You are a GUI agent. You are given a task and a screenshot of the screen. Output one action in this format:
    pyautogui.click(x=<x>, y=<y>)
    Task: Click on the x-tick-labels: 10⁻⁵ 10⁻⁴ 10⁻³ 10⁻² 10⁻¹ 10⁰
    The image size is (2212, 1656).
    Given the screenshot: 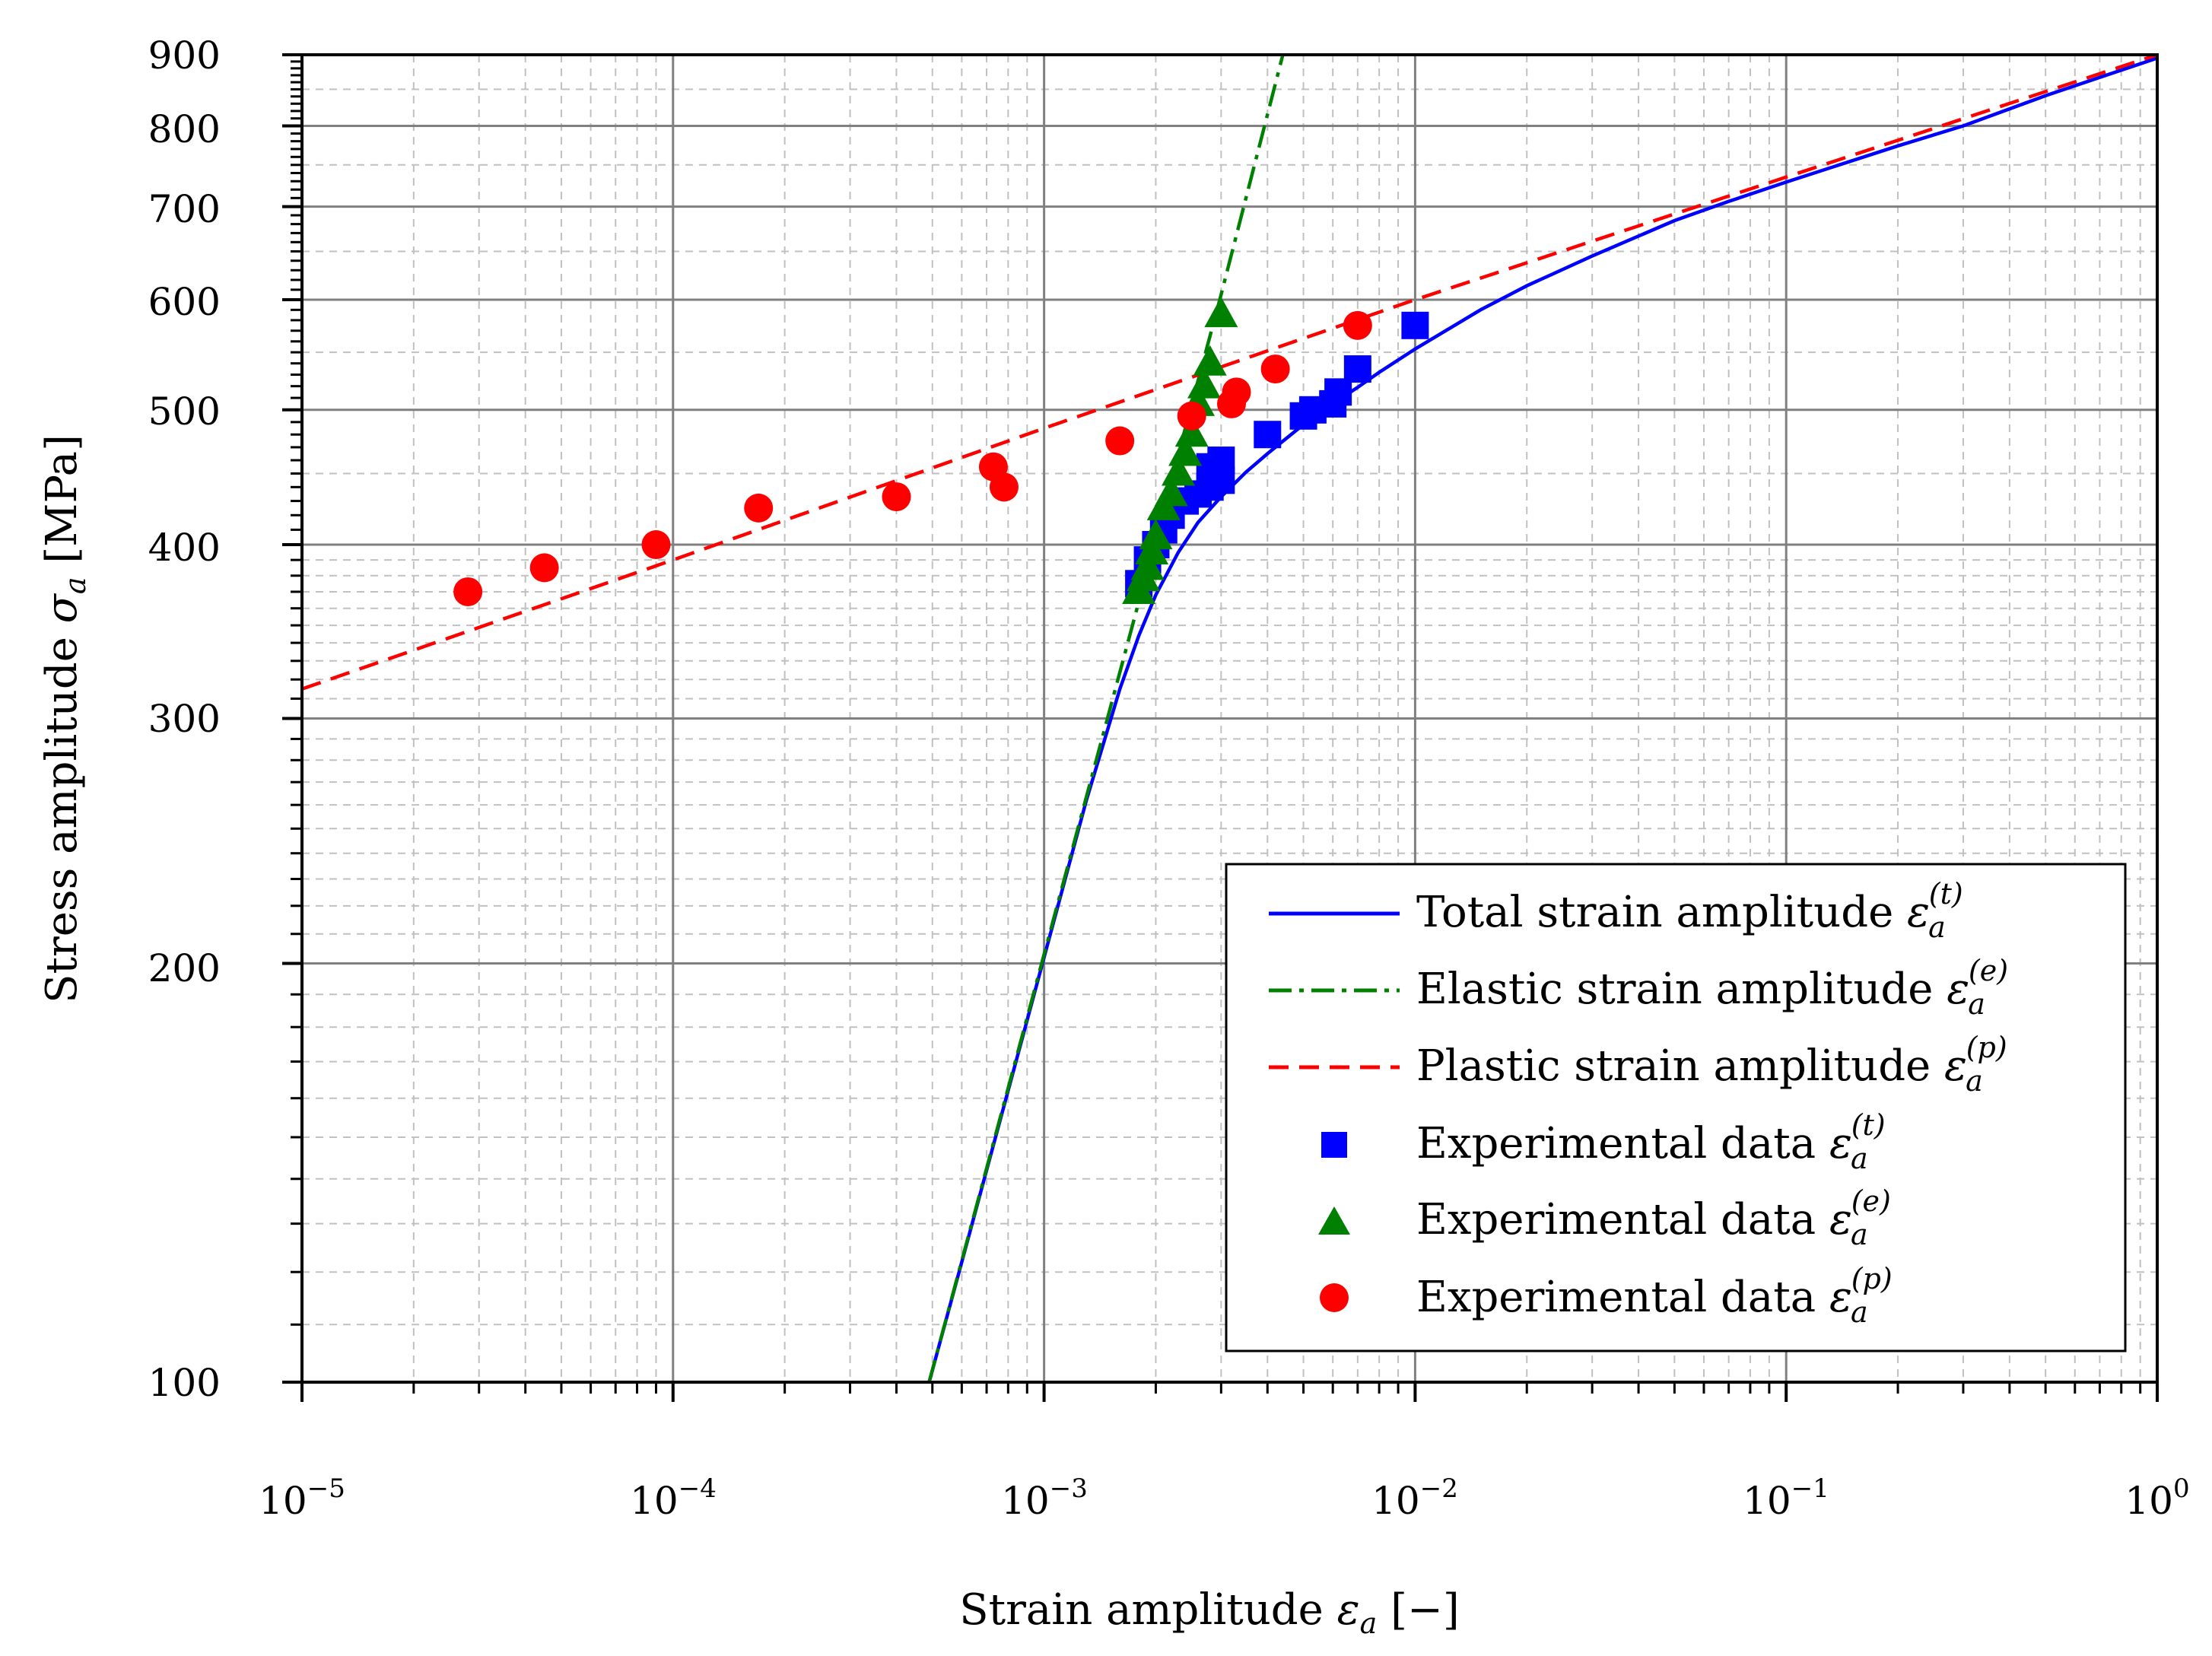 What is the action you would take?
    pyautogui.click(x=1225, y=1498)
    